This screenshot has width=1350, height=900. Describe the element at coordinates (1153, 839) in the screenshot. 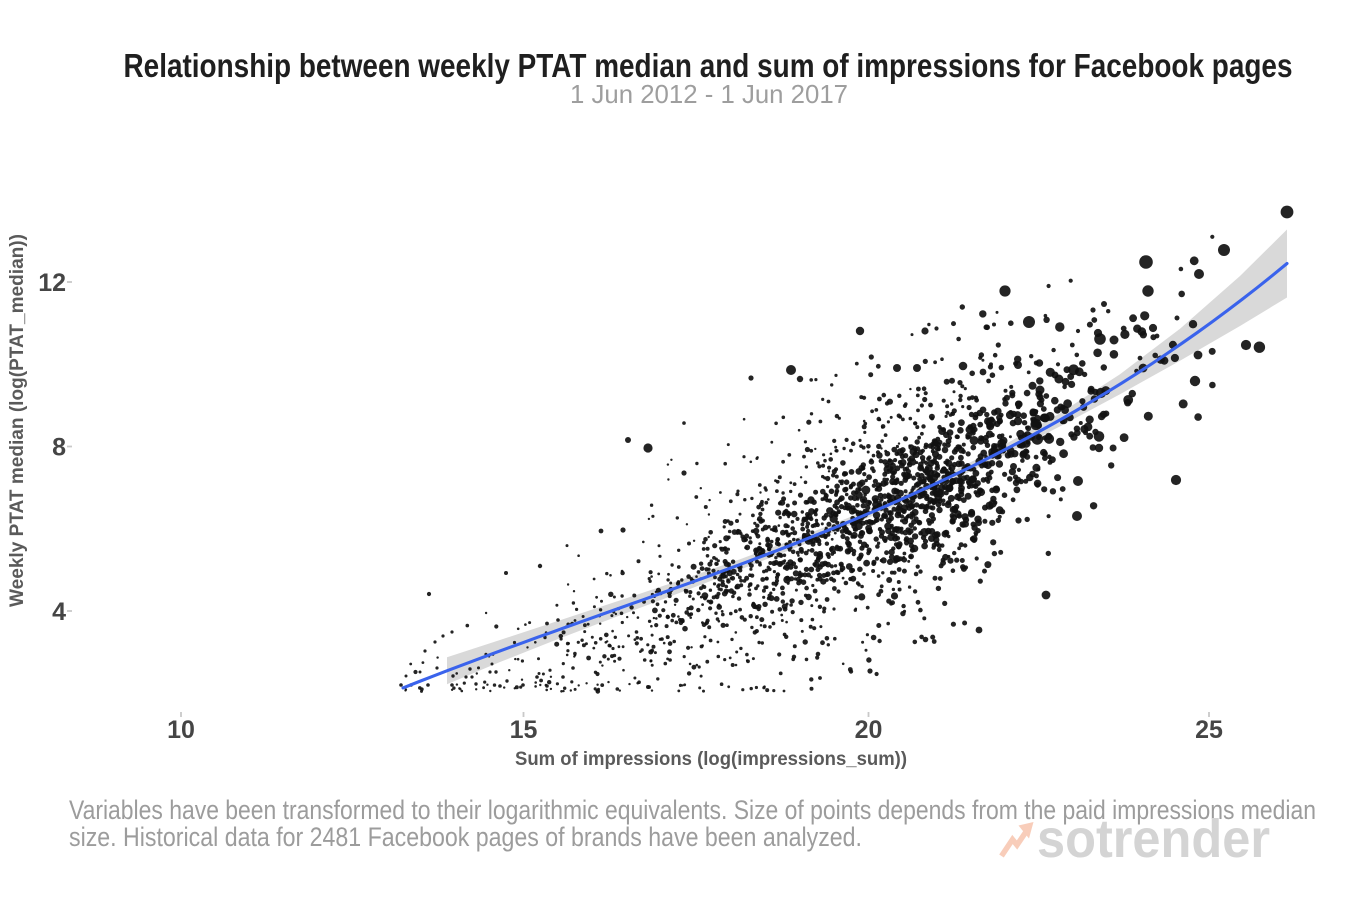

I see `svg-text: sotrender` at that location.